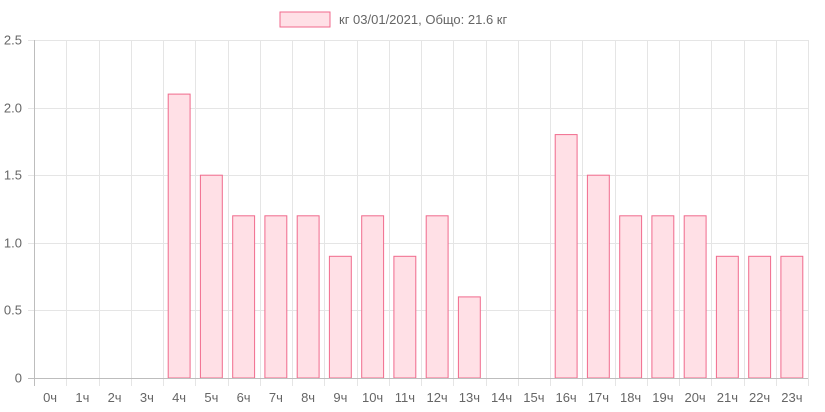 The height and width of the screenshot is (412, 825). I want to click on x-tick-label: 16ч, so click(565, 397).